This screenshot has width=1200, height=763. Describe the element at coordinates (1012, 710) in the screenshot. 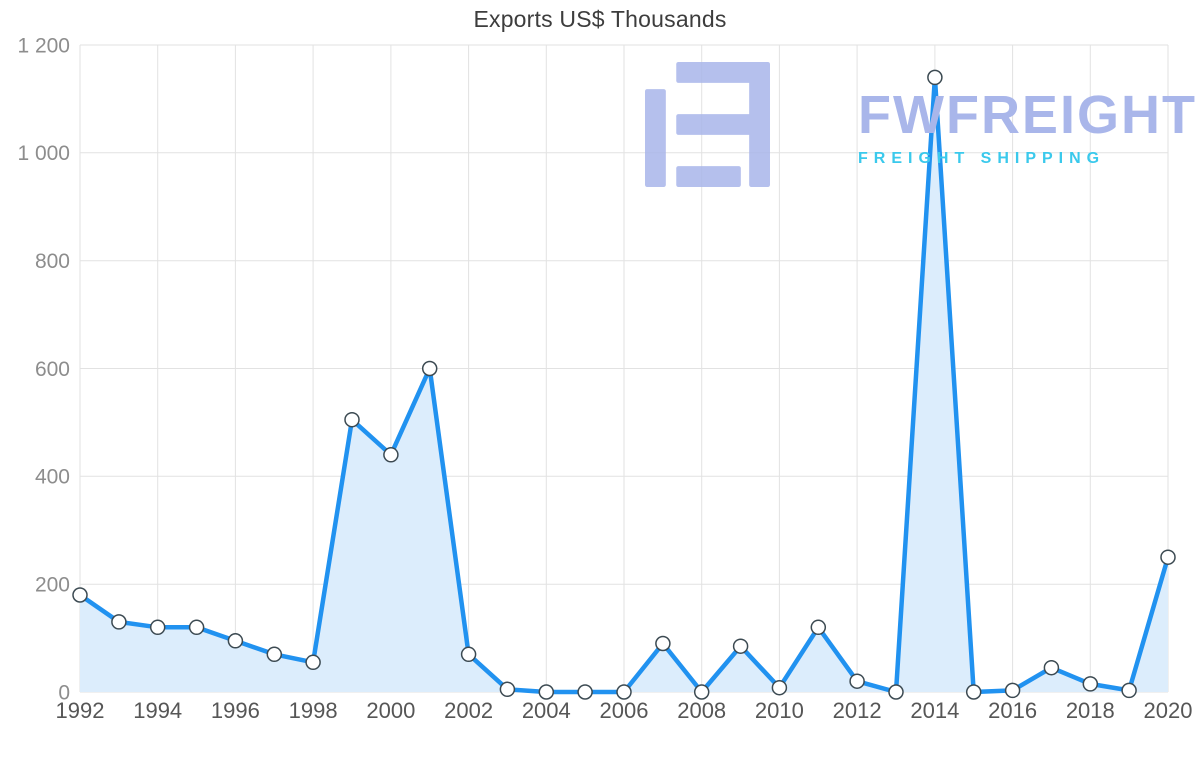

I see `x-axis-tick-label: 2016` at that location.